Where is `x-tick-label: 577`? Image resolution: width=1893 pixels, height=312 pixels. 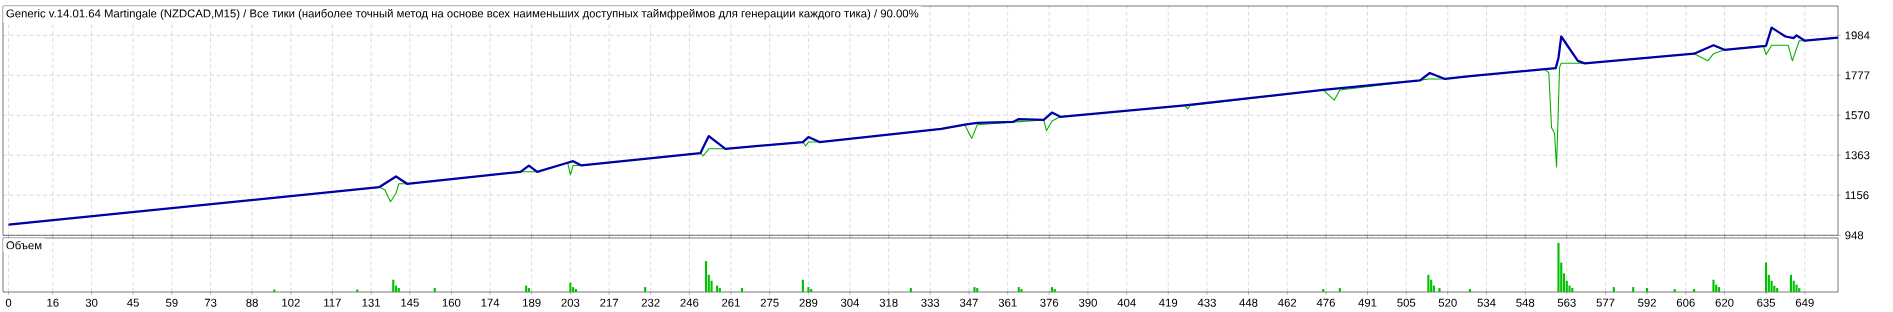
x-tick-label: 577 is located at coordinates (1605, 302).